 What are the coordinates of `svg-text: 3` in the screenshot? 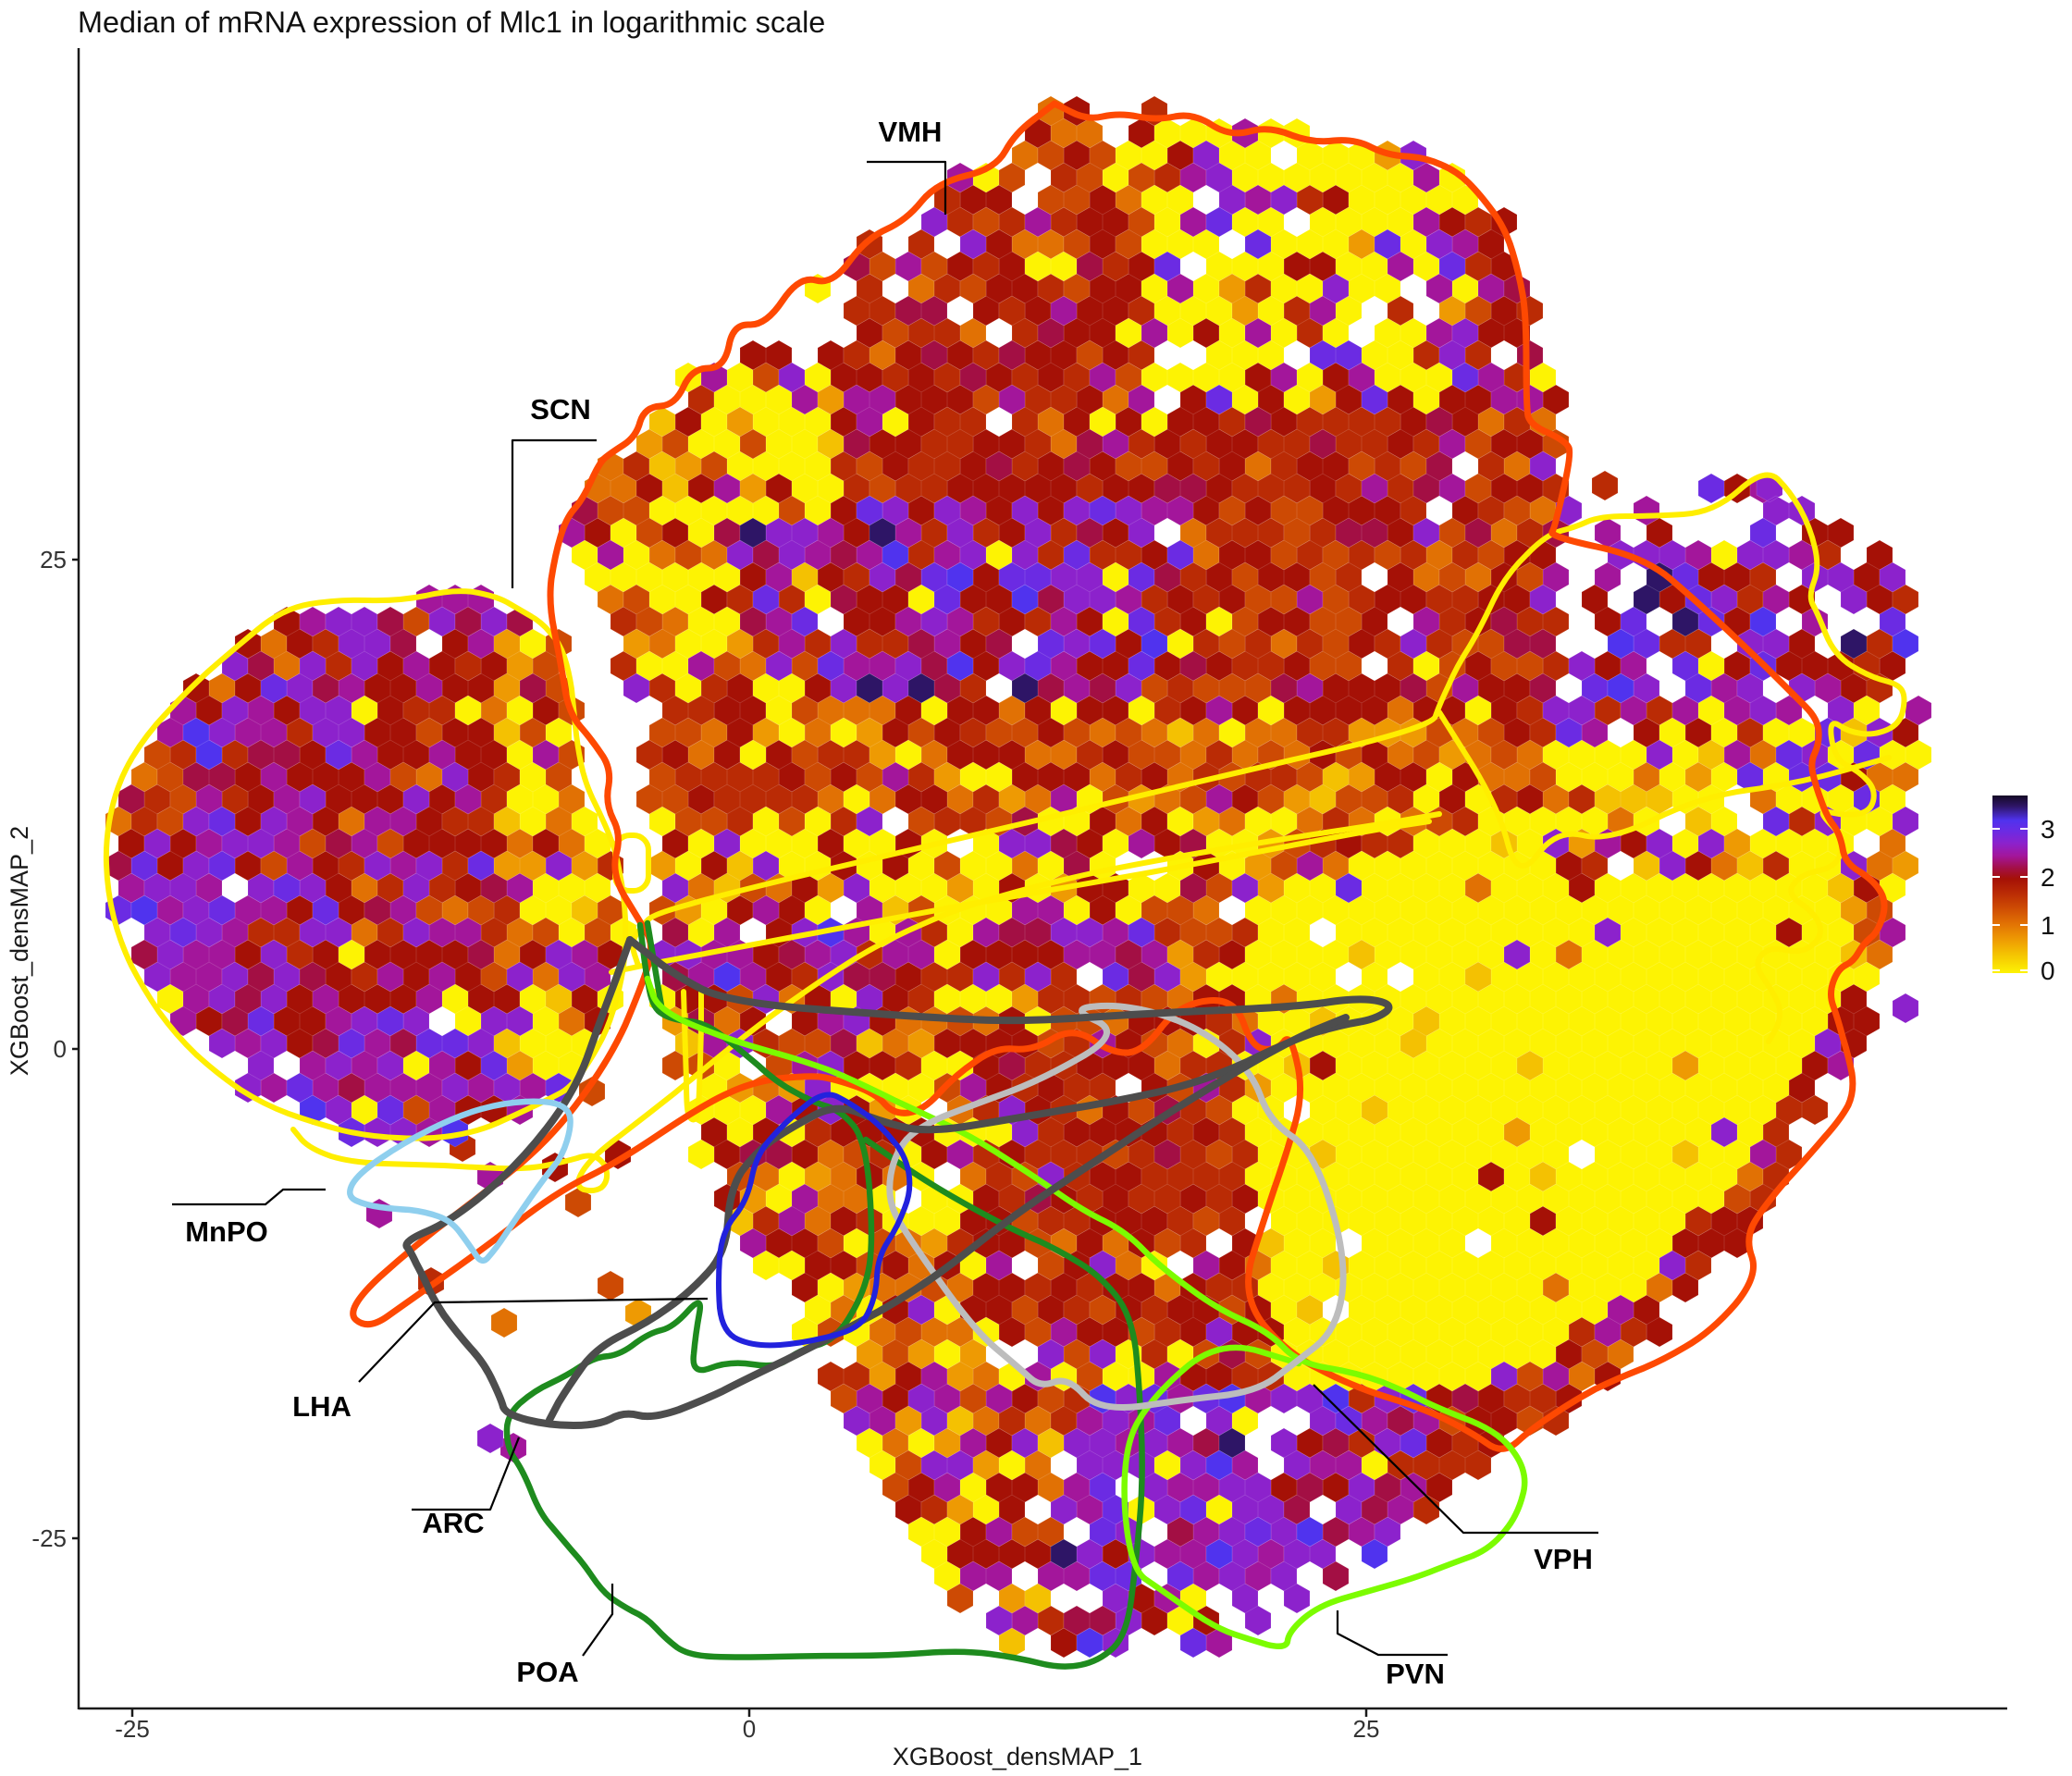 It's located at (2048, 829).